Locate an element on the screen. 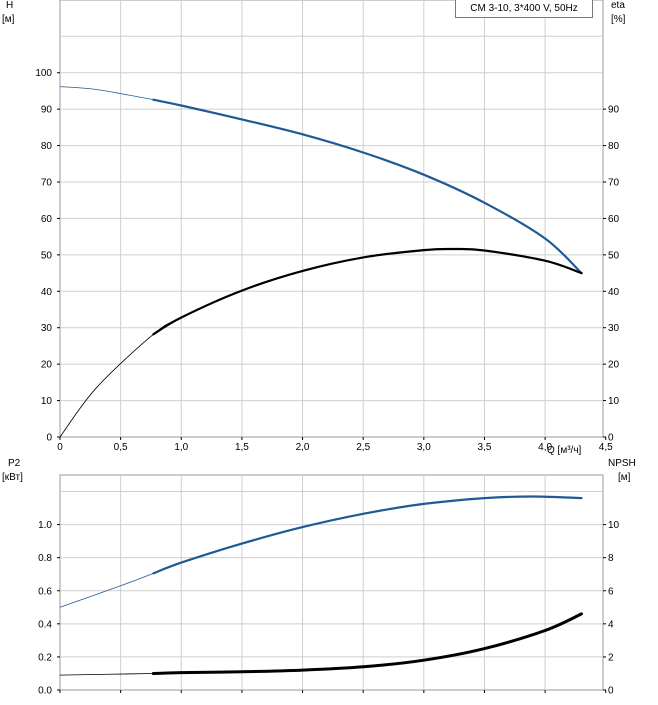  y2-tick-label: 70 is located at coordinates (614, 183).